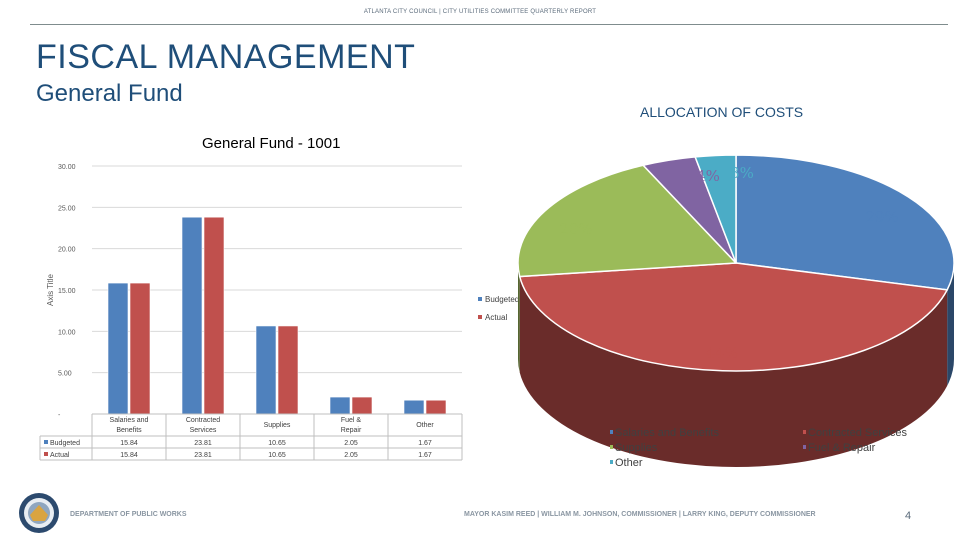 The height and width of the screenshot is (540, 960). I want to click on page-title: FISCAL MANAGEMENT, so click(226, 57).